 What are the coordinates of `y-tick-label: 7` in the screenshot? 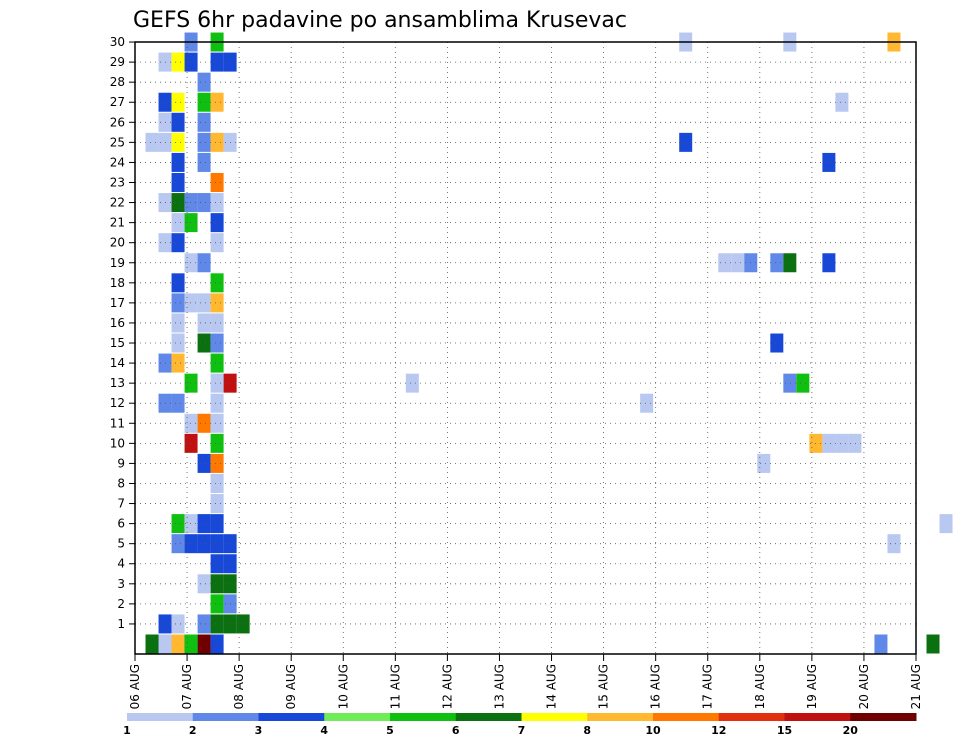 It's located at (121, 504).